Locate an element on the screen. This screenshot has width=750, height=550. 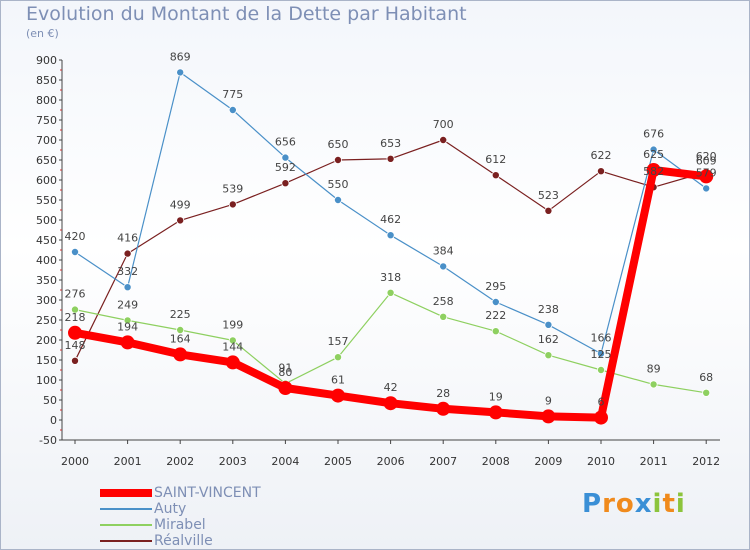
y-tick-label: 600 is located at coordinates (46, 180).